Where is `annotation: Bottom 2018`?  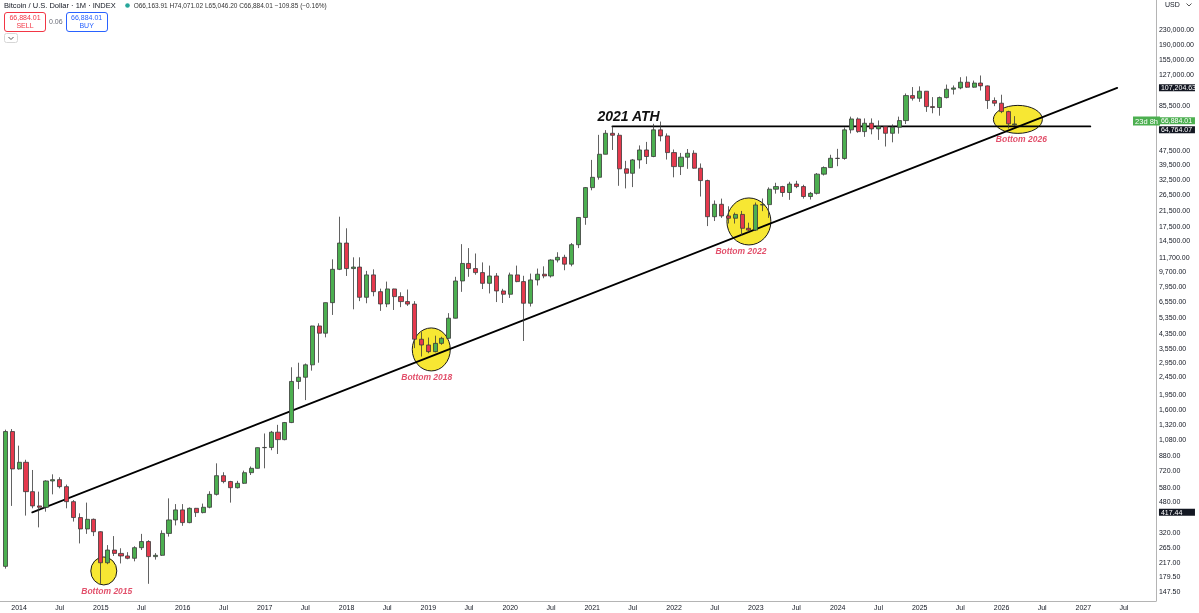
annotation: Bottom 2018 is located at coordinates (427, 376).